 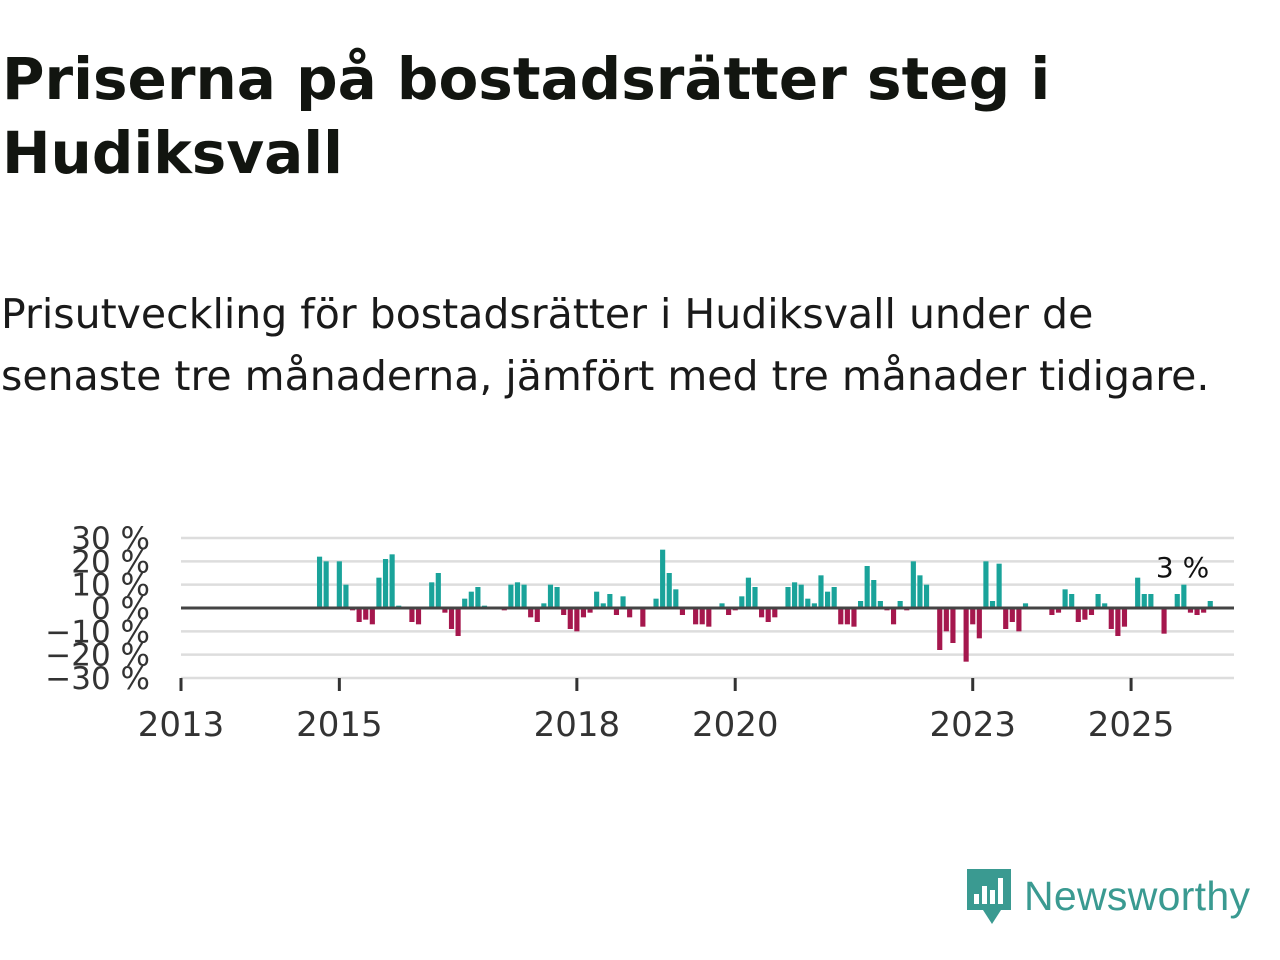 I want to click on newsworthy-logo: Newsworthy, so click(x=1107, y=896).